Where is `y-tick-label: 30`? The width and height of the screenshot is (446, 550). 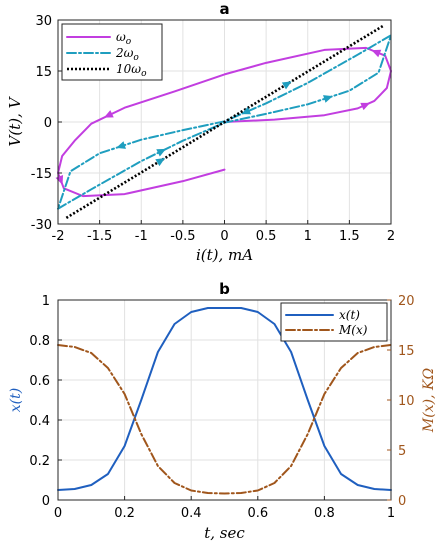 y-tick-label: 30 is located at coordinates (43, 21).